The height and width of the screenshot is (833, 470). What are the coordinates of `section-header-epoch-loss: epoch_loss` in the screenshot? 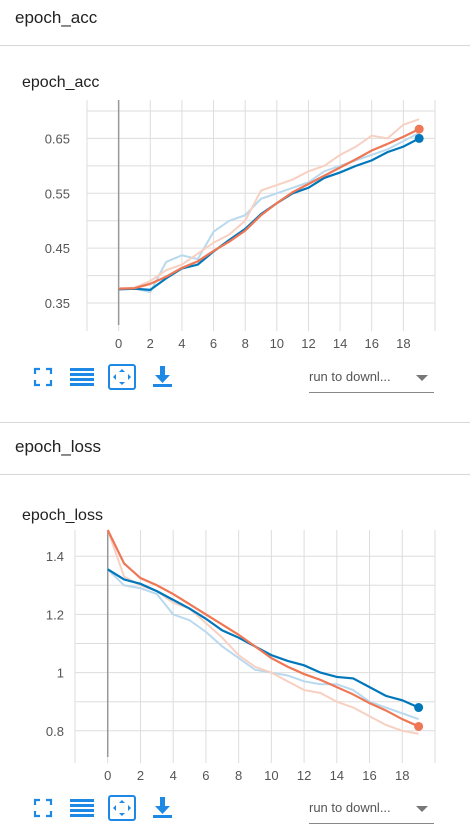 It's located at (235, 452).